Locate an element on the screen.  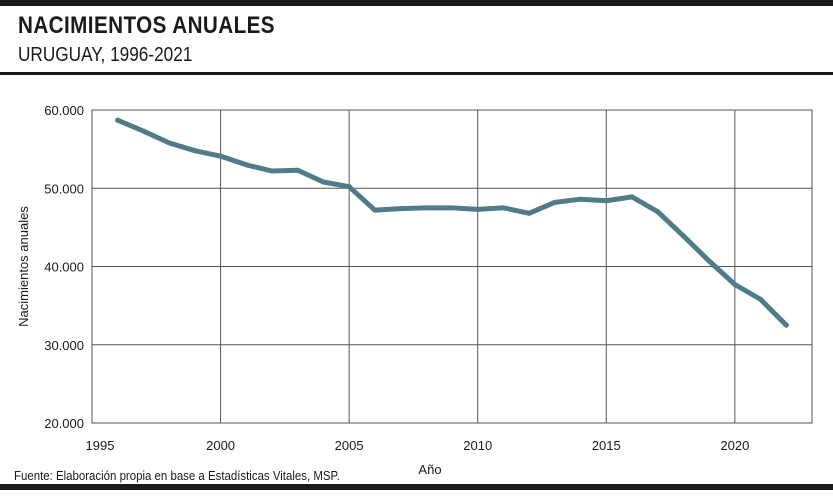
chart-subtitle: URUGUAY, 1996-2021 is located at coordinates (105, 55).